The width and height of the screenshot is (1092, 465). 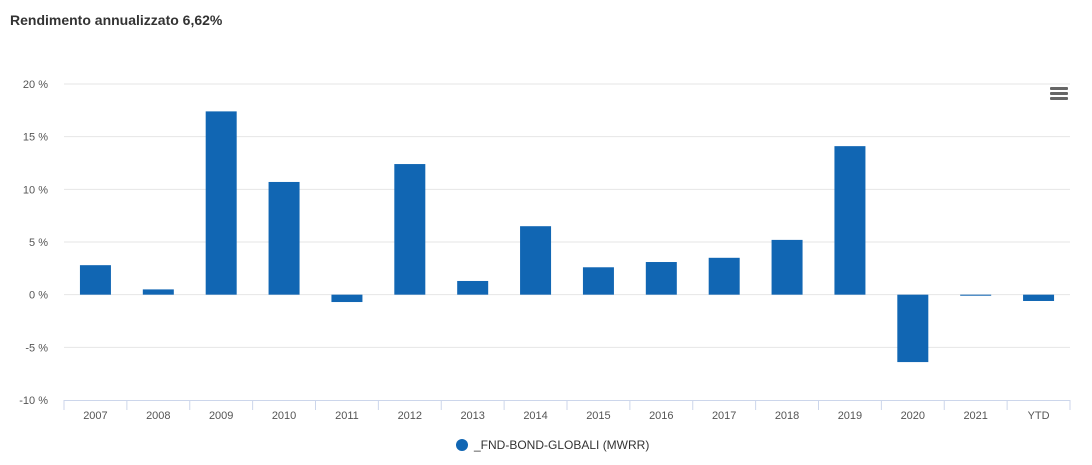 I want to click on y-tick-label: -5 %, so click(x=36, y=348).